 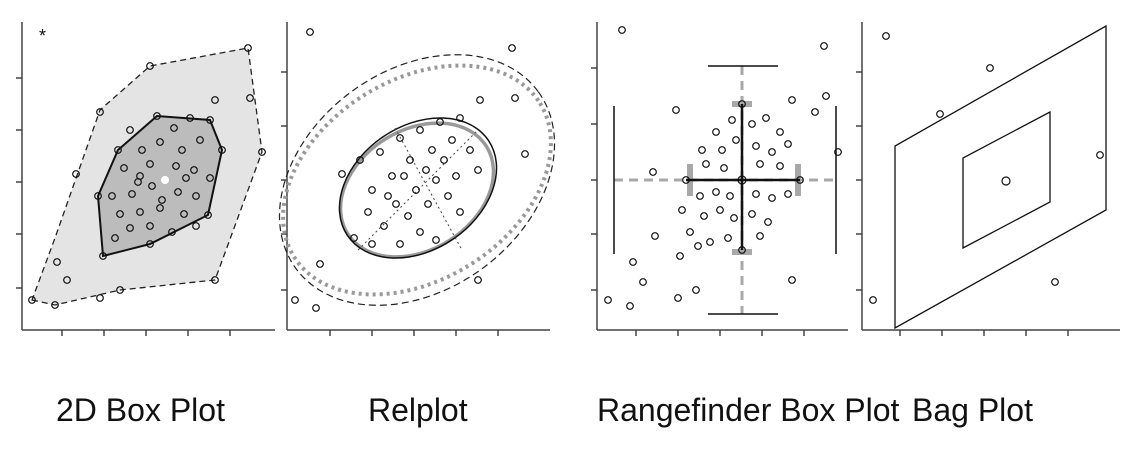 What do you see at coordinates (748, 410) in the screenshot?
I see `label-rangefinder-box-plot: Rangefinder Box Plot` at bounding box center [748, 410].